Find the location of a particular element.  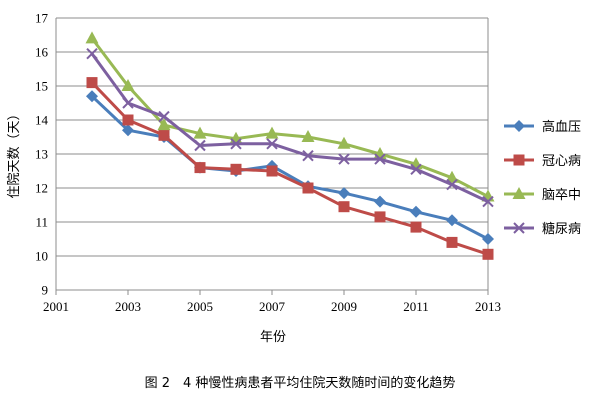

x-axis-title: 年份 is located at coordinates (273, 337).